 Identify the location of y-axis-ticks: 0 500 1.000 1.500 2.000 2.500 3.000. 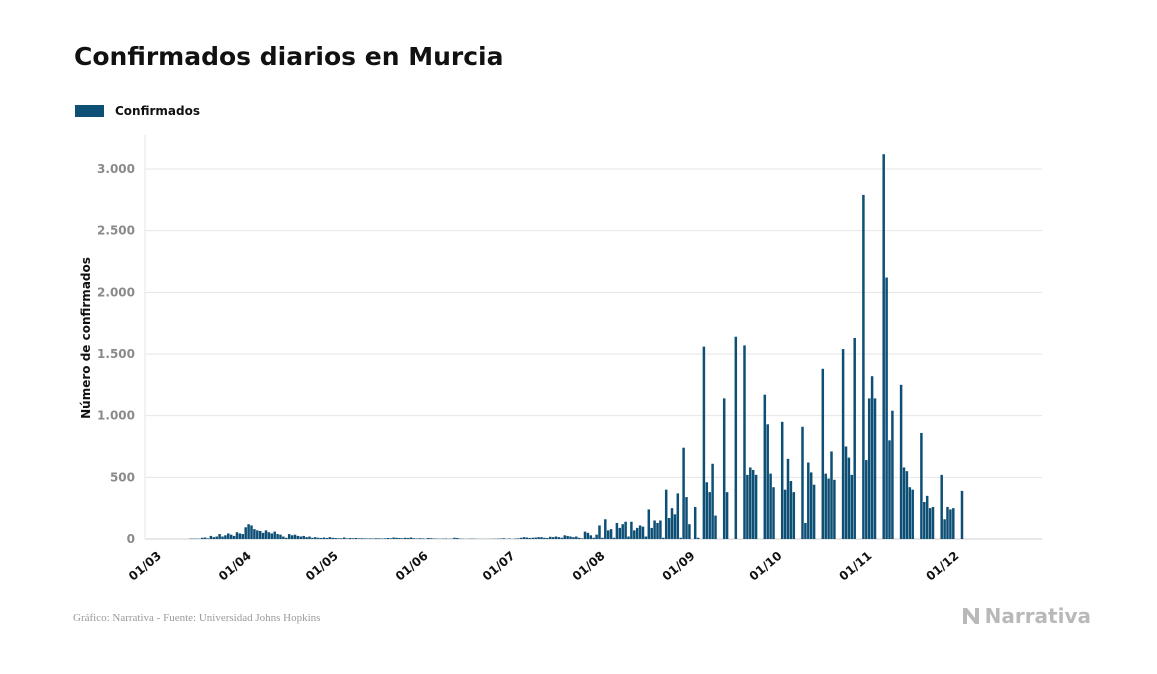
(116, 354).